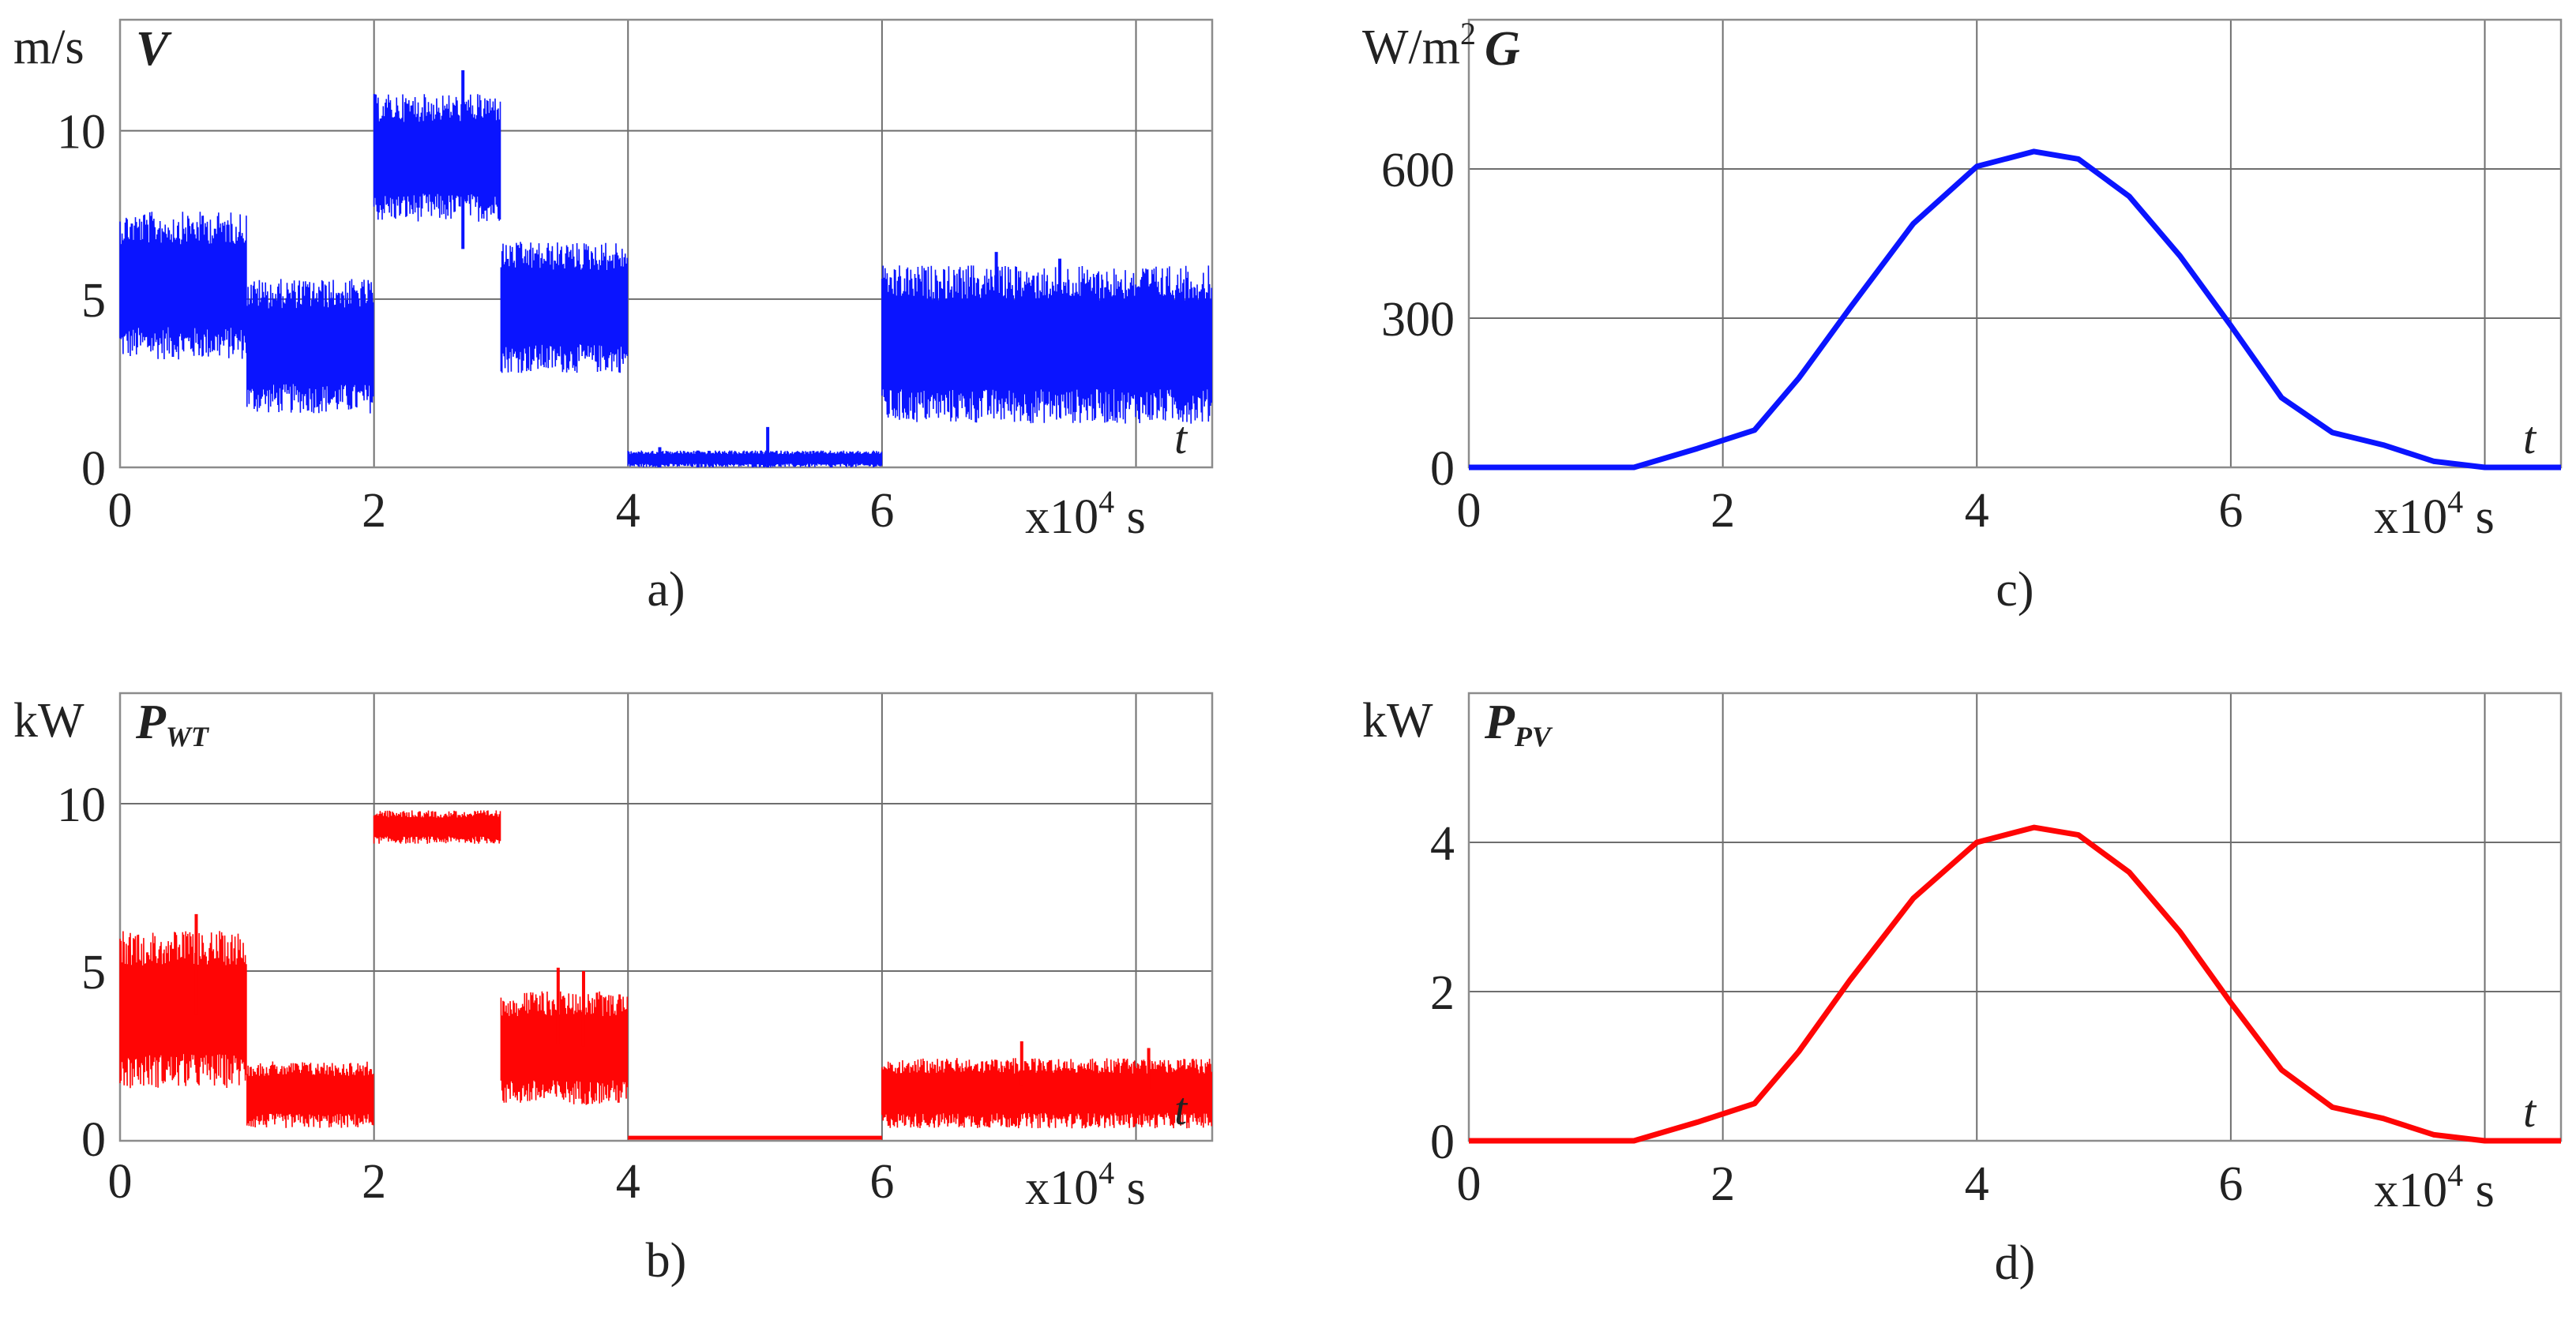 Image resolution: width=2576 pixels, height=1335 pixels. Describe the element at coordinates (2014, 590) in the screenshot. I see `chart-caption: c)` at that location.